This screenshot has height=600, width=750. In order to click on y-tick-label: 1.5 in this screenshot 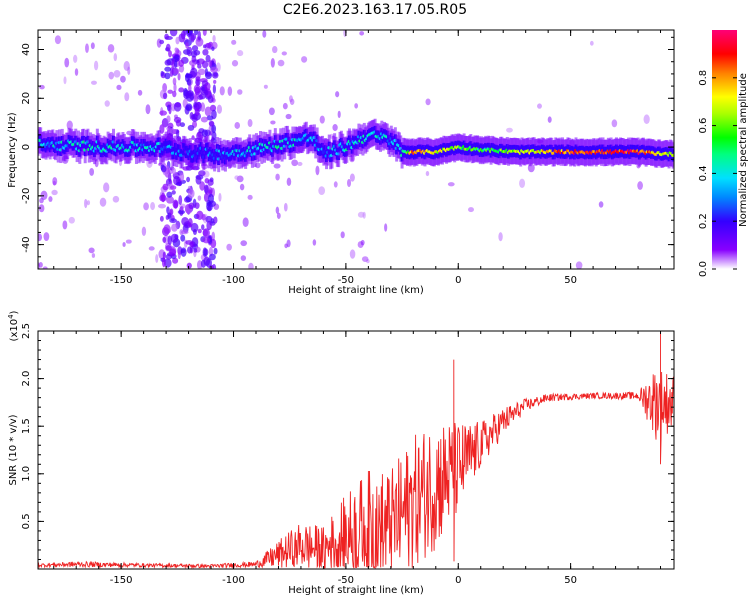, I will do `click(26, 426)`.